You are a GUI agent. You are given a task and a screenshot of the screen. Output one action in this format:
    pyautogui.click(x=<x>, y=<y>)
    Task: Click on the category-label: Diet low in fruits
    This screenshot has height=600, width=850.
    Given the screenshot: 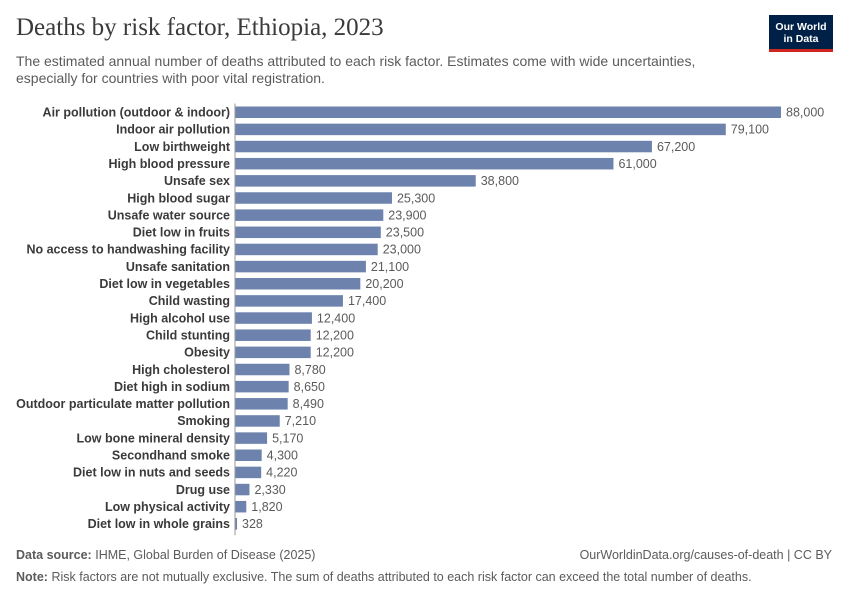 What is the action you would take?
    pyautogui.click(x=181, y=233)
    